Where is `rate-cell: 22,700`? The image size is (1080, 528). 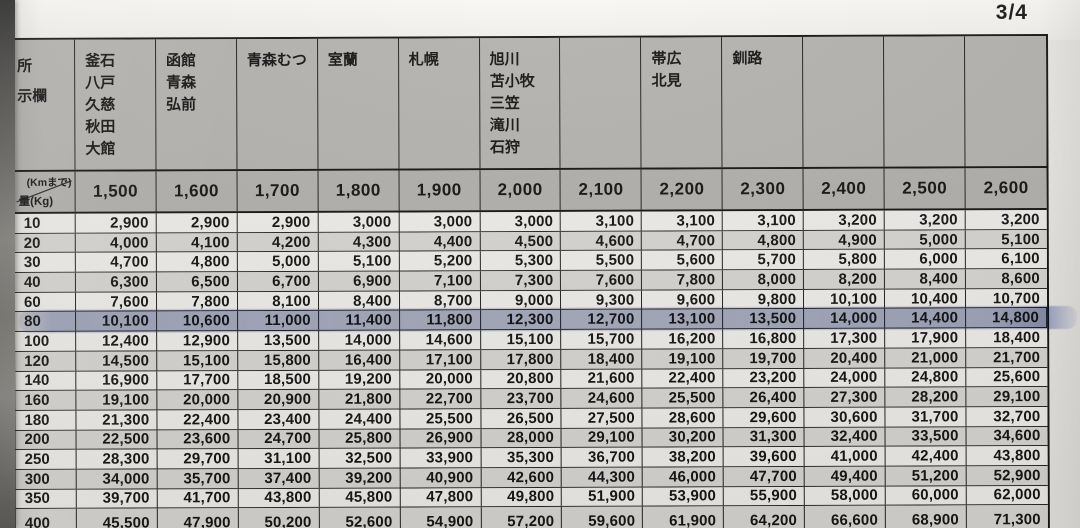
rate-cell: 22,700 is located at coordinates (441, 399).